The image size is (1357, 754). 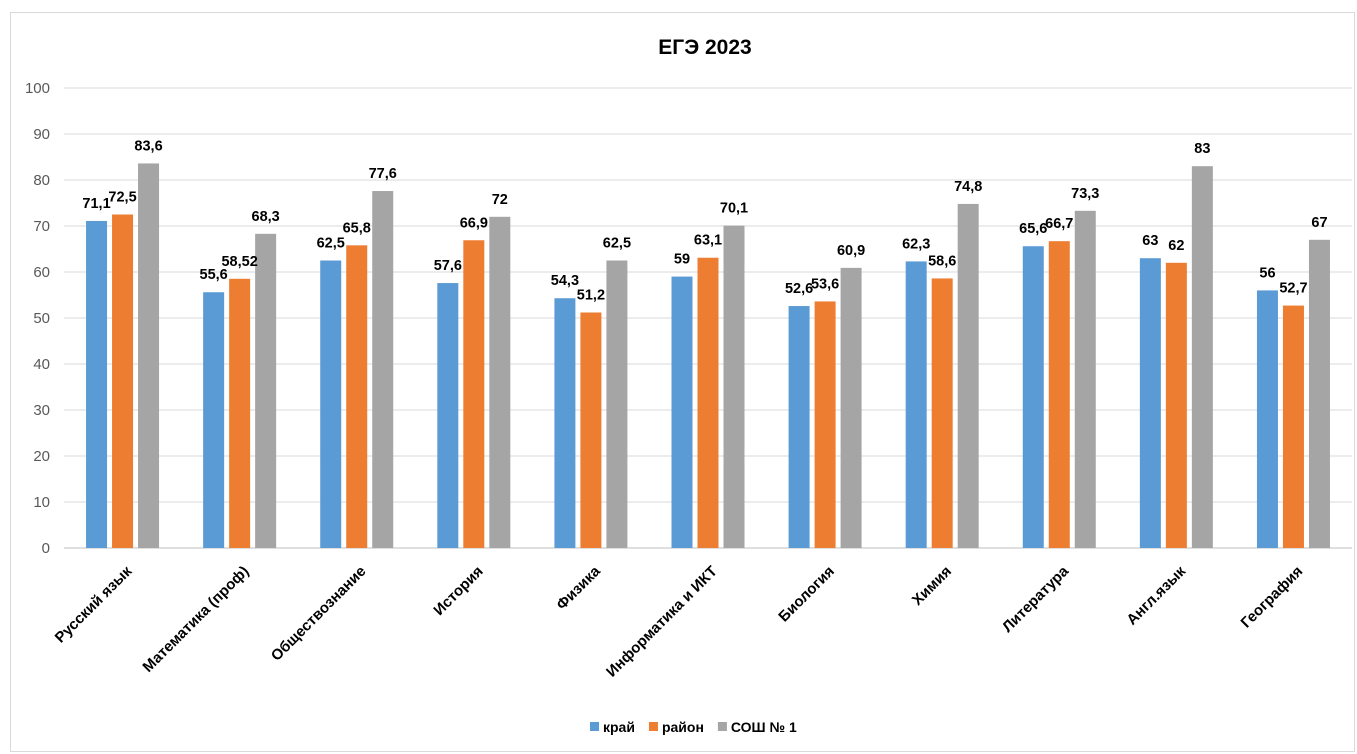 What do you see at coordinates (41, 364) in the screenshot?
I see `y-tick-label: 40` at bounding box center [41, 364].